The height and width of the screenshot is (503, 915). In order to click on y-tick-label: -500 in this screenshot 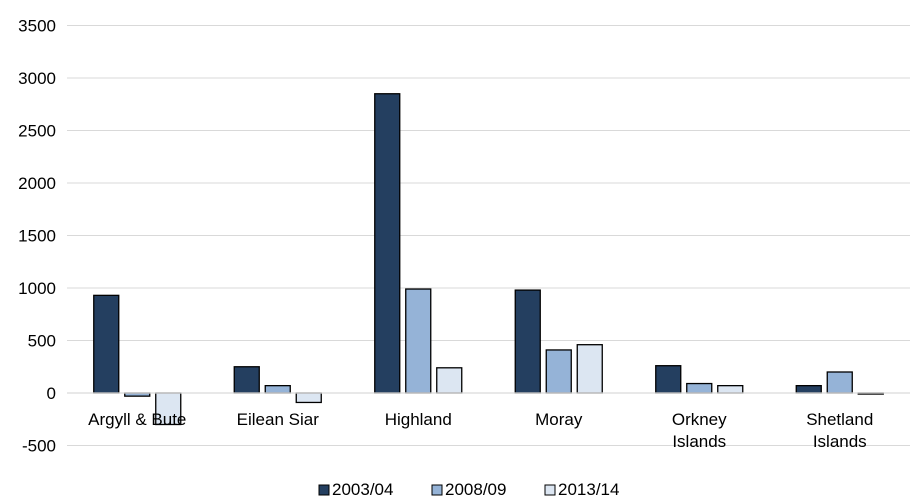, I will do `click(39, 446)`.